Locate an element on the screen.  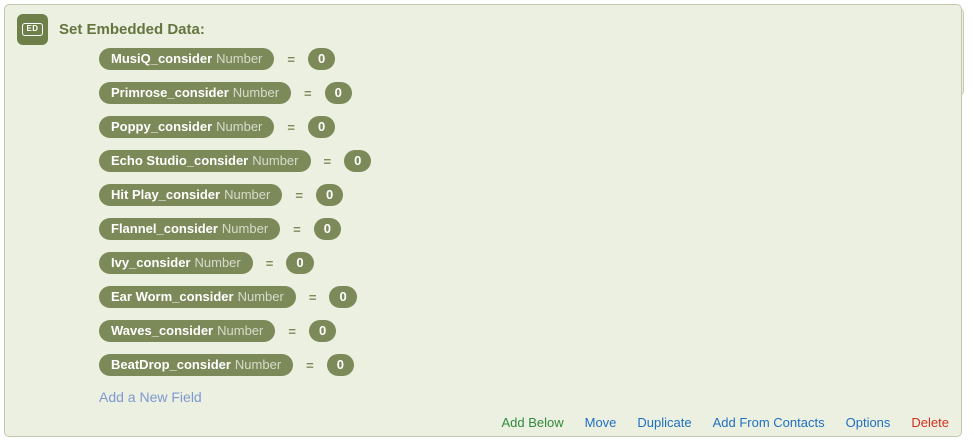
duplicate-link: Duplicate is located at coordinates (664, 422).